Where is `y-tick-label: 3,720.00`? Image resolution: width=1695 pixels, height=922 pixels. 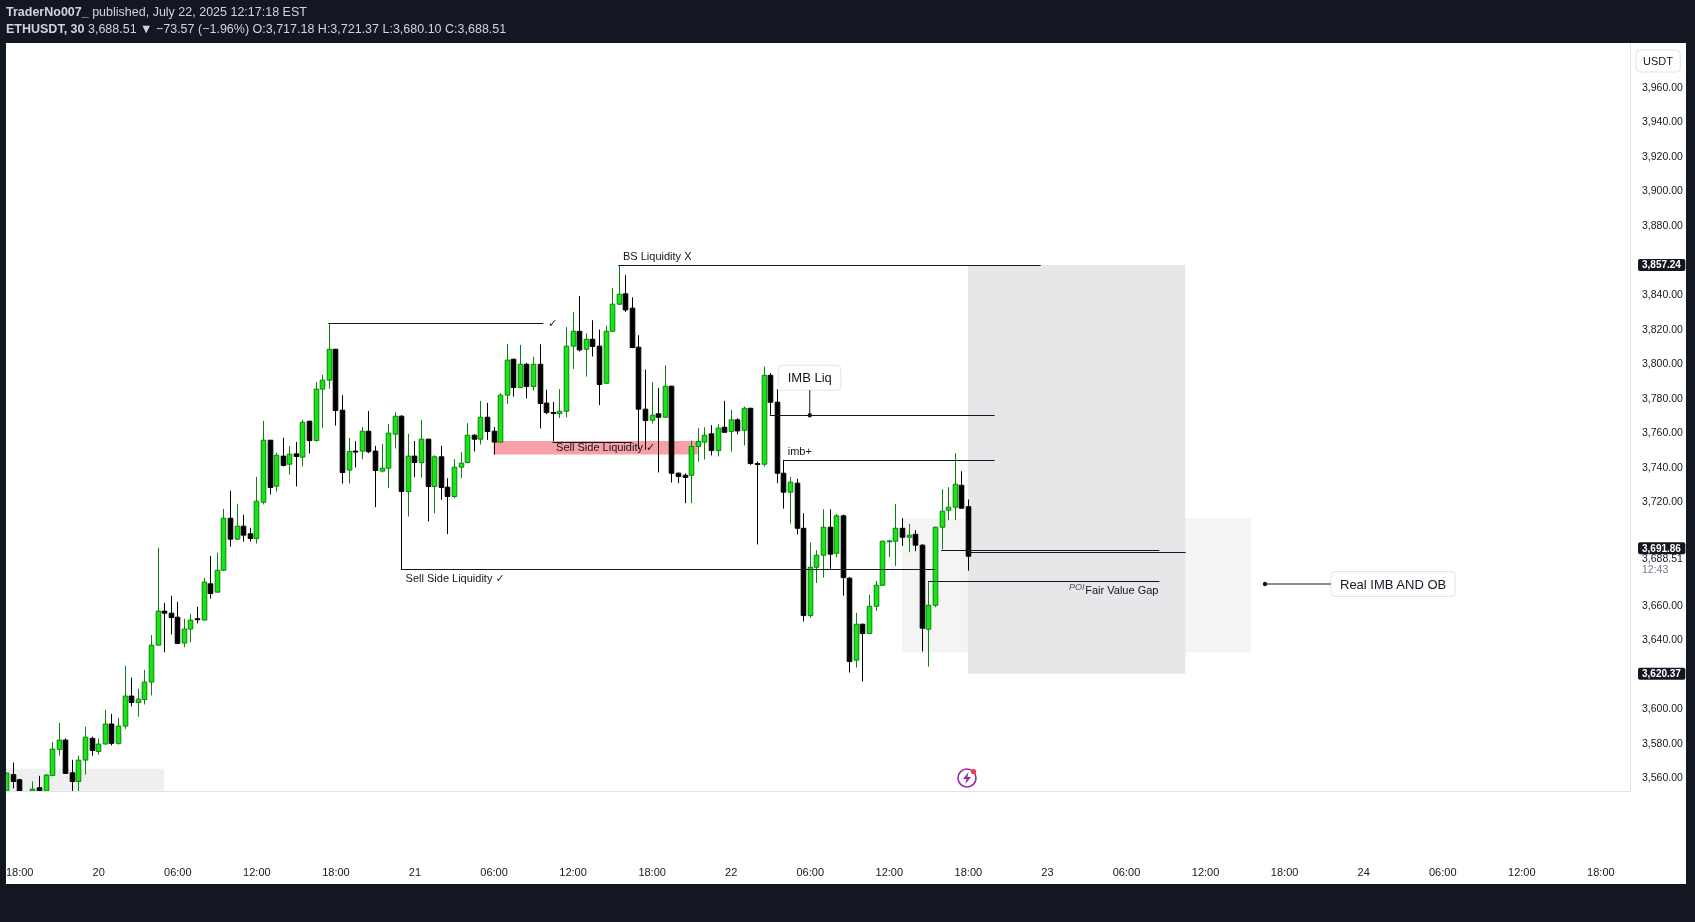
y-tick-label: 3,720.00 is located at coordinates (1663, 501).